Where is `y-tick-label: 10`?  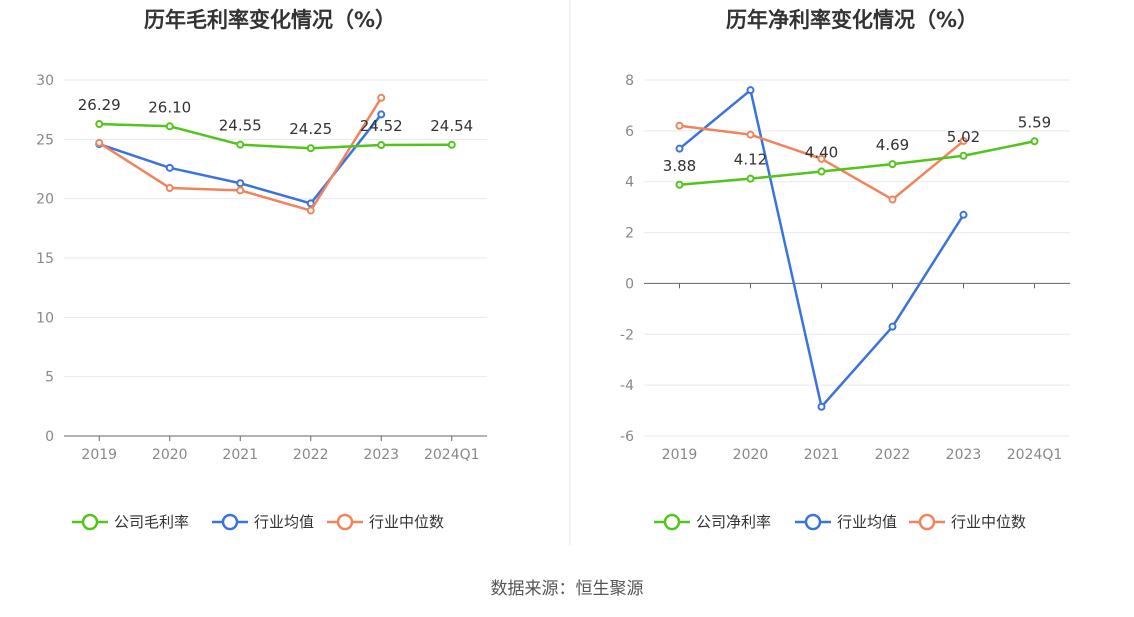 y-tick-label: 10 is located at coordinates (45, 318).